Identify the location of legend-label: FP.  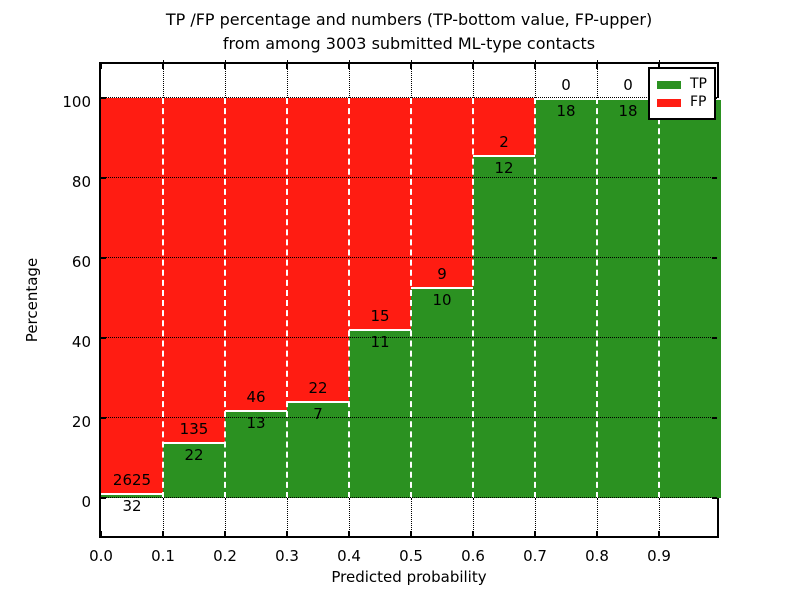
(698, 102).